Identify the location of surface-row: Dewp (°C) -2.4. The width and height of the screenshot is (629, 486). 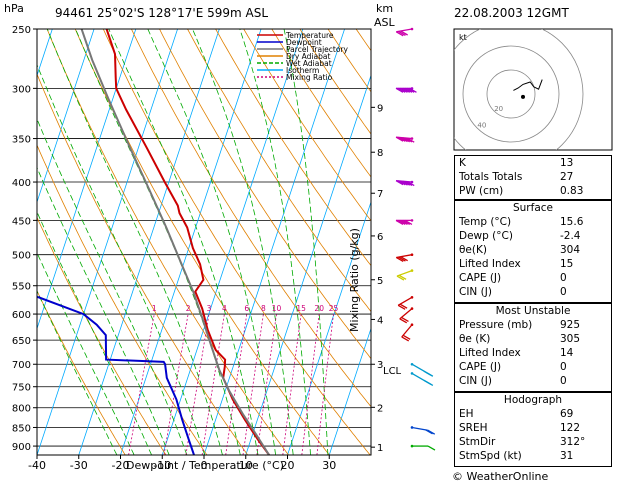
(533, 236).